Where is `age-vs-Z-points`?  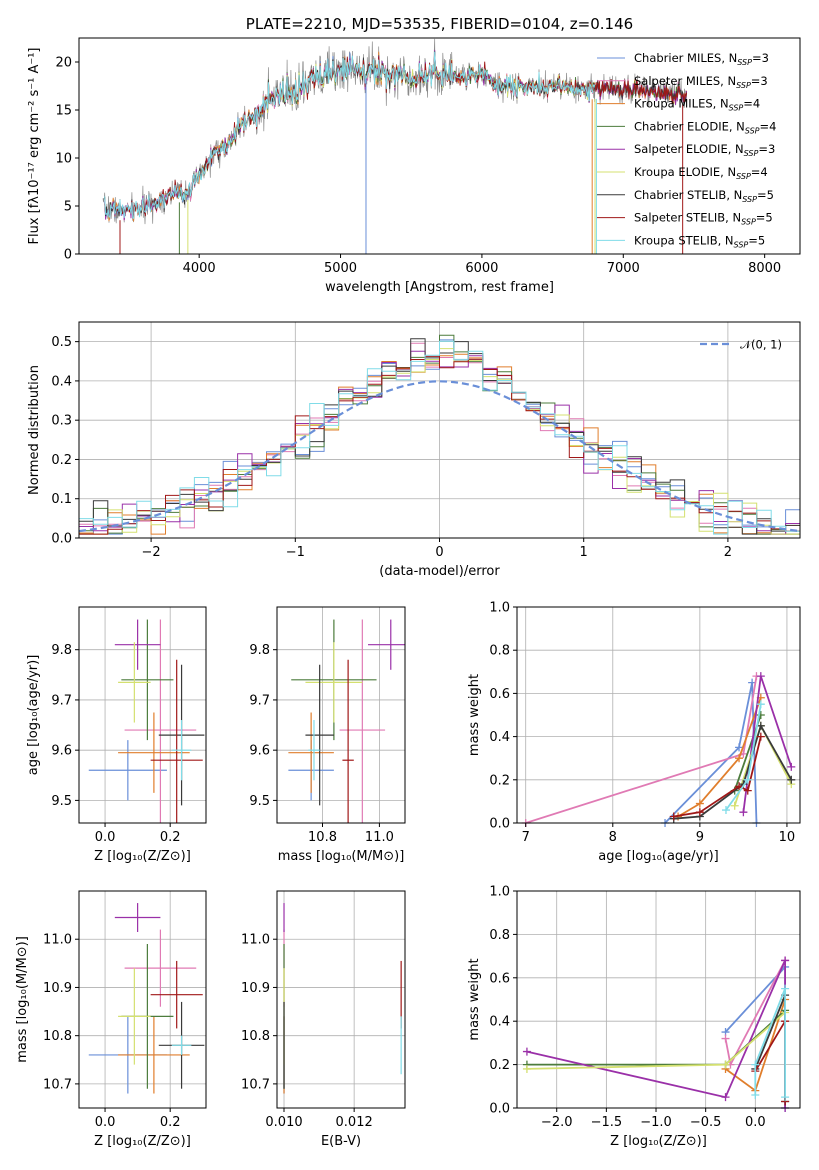
age-vs-Z-points is located at coordinates (146, 721).